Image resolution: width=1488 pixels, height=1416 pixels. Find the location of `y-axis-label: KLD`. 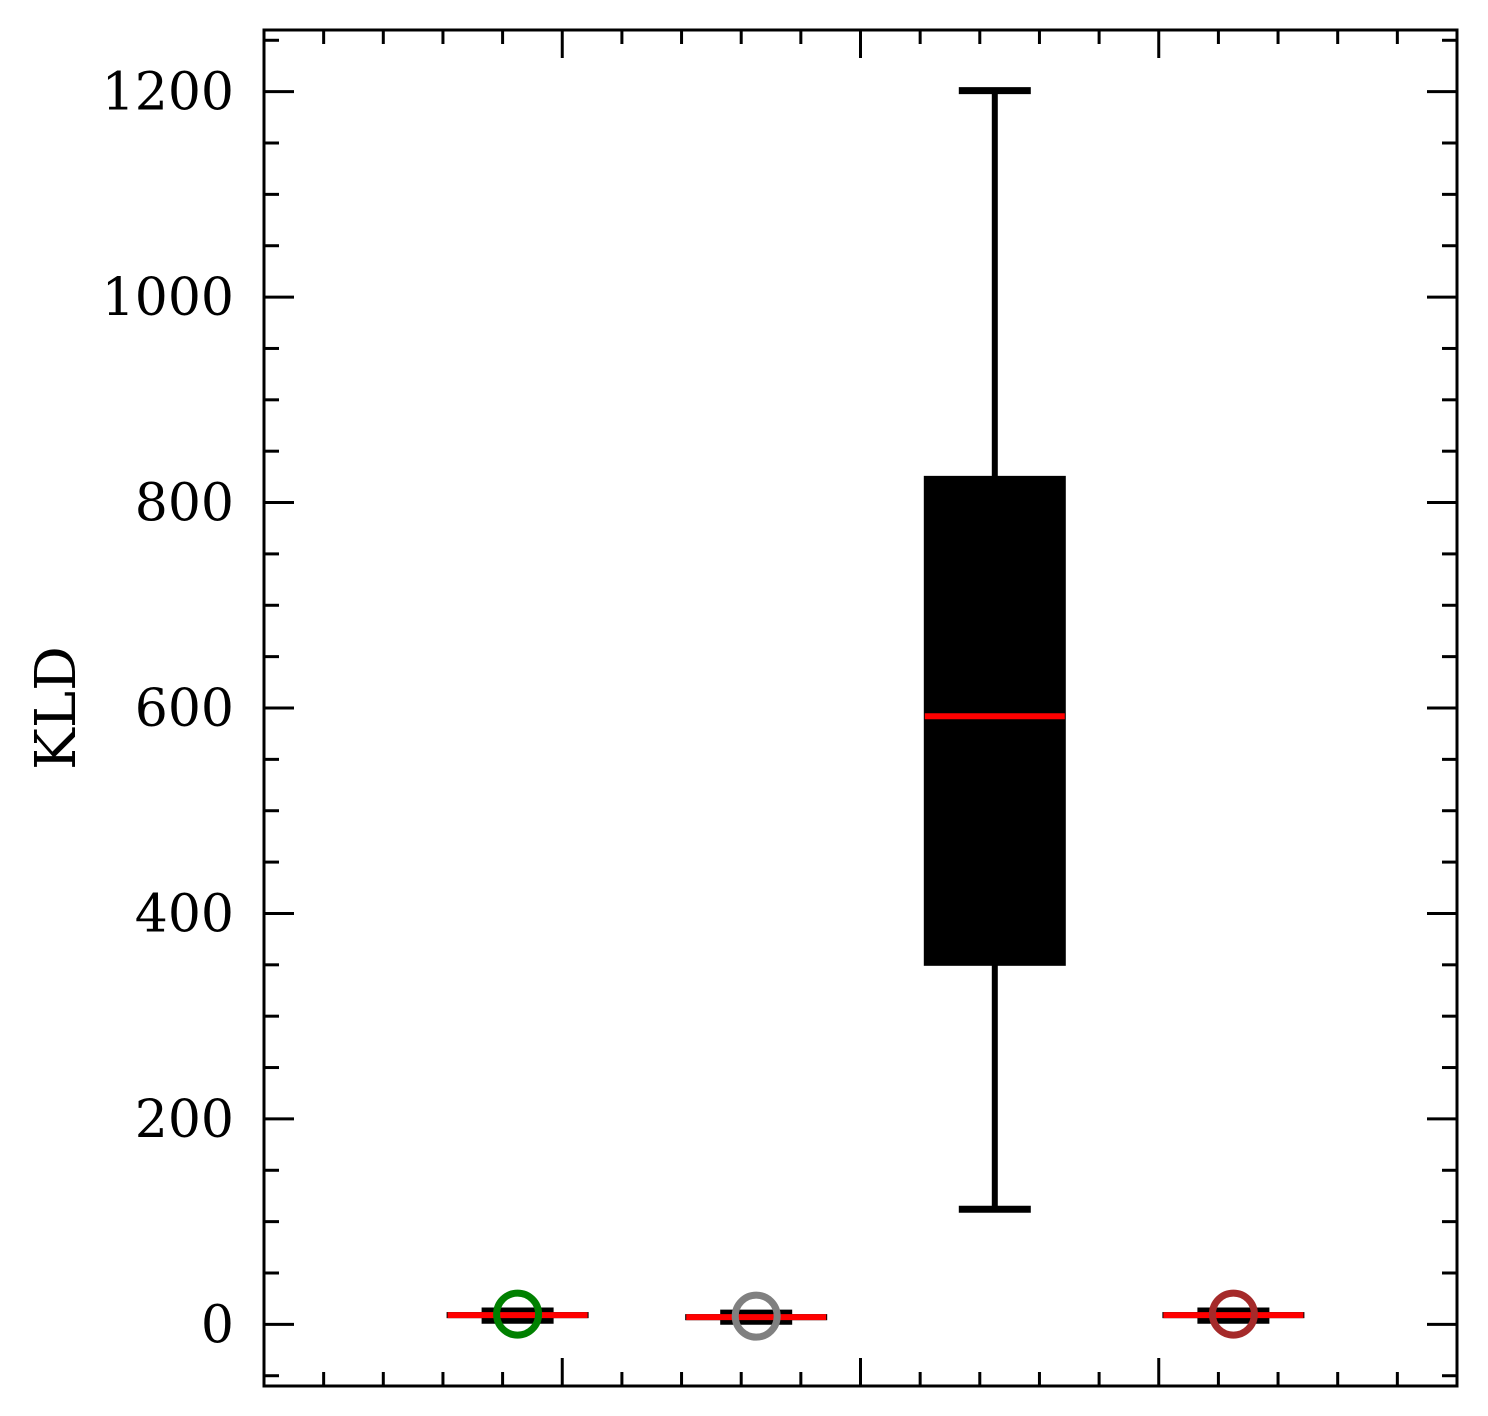

y-axis-label: KLD is located at coordinates (56, 708).